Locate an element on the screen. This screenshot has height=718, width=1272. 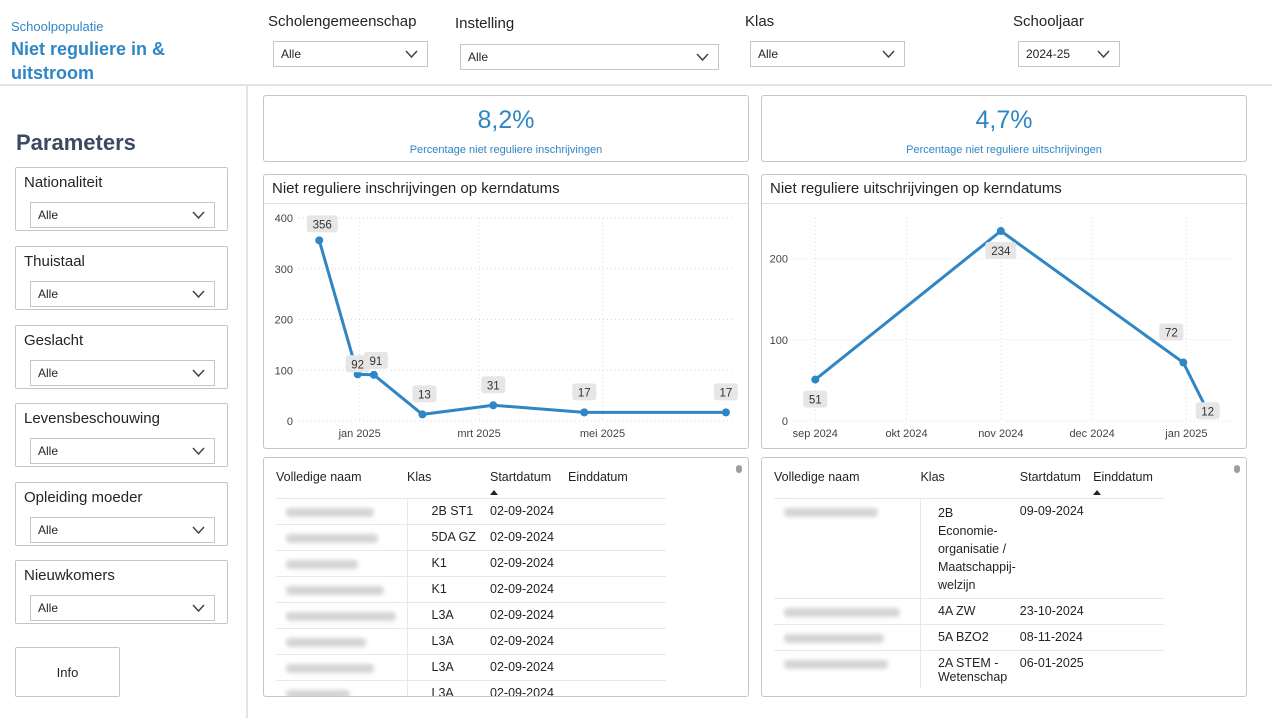
data-label: 31 is located at coordinates (493, 386).